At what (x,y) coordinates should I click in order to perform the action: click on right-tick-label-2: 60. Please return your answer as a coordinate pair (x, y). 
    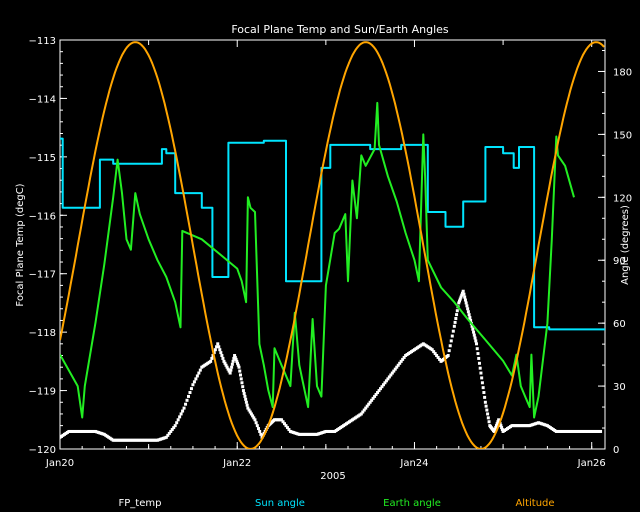
    Looking at the image, I should click on (619, 324).